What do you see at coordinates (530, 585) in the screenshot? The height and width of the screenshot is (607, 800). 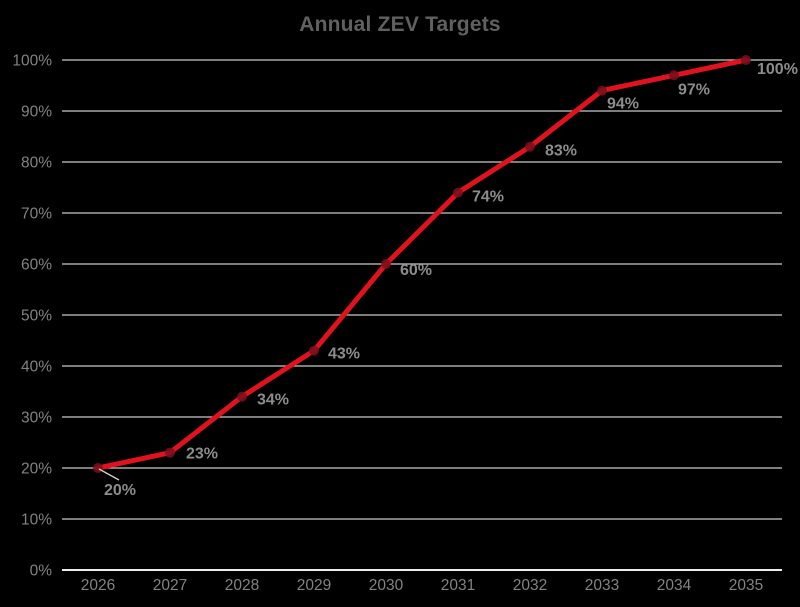 I see `x-axis-tick-label: 2032` at bounding box center [530, 585].